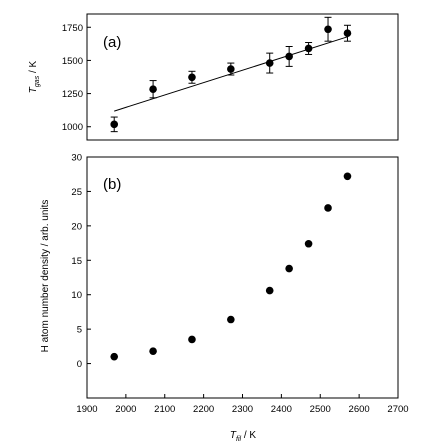 Image resolution: width=445 pixels, height=444 pixels. Describe the element at coordinates (203, 409) in the screenshot. I see `panel-b-x-tick-label: 2200` at that location.